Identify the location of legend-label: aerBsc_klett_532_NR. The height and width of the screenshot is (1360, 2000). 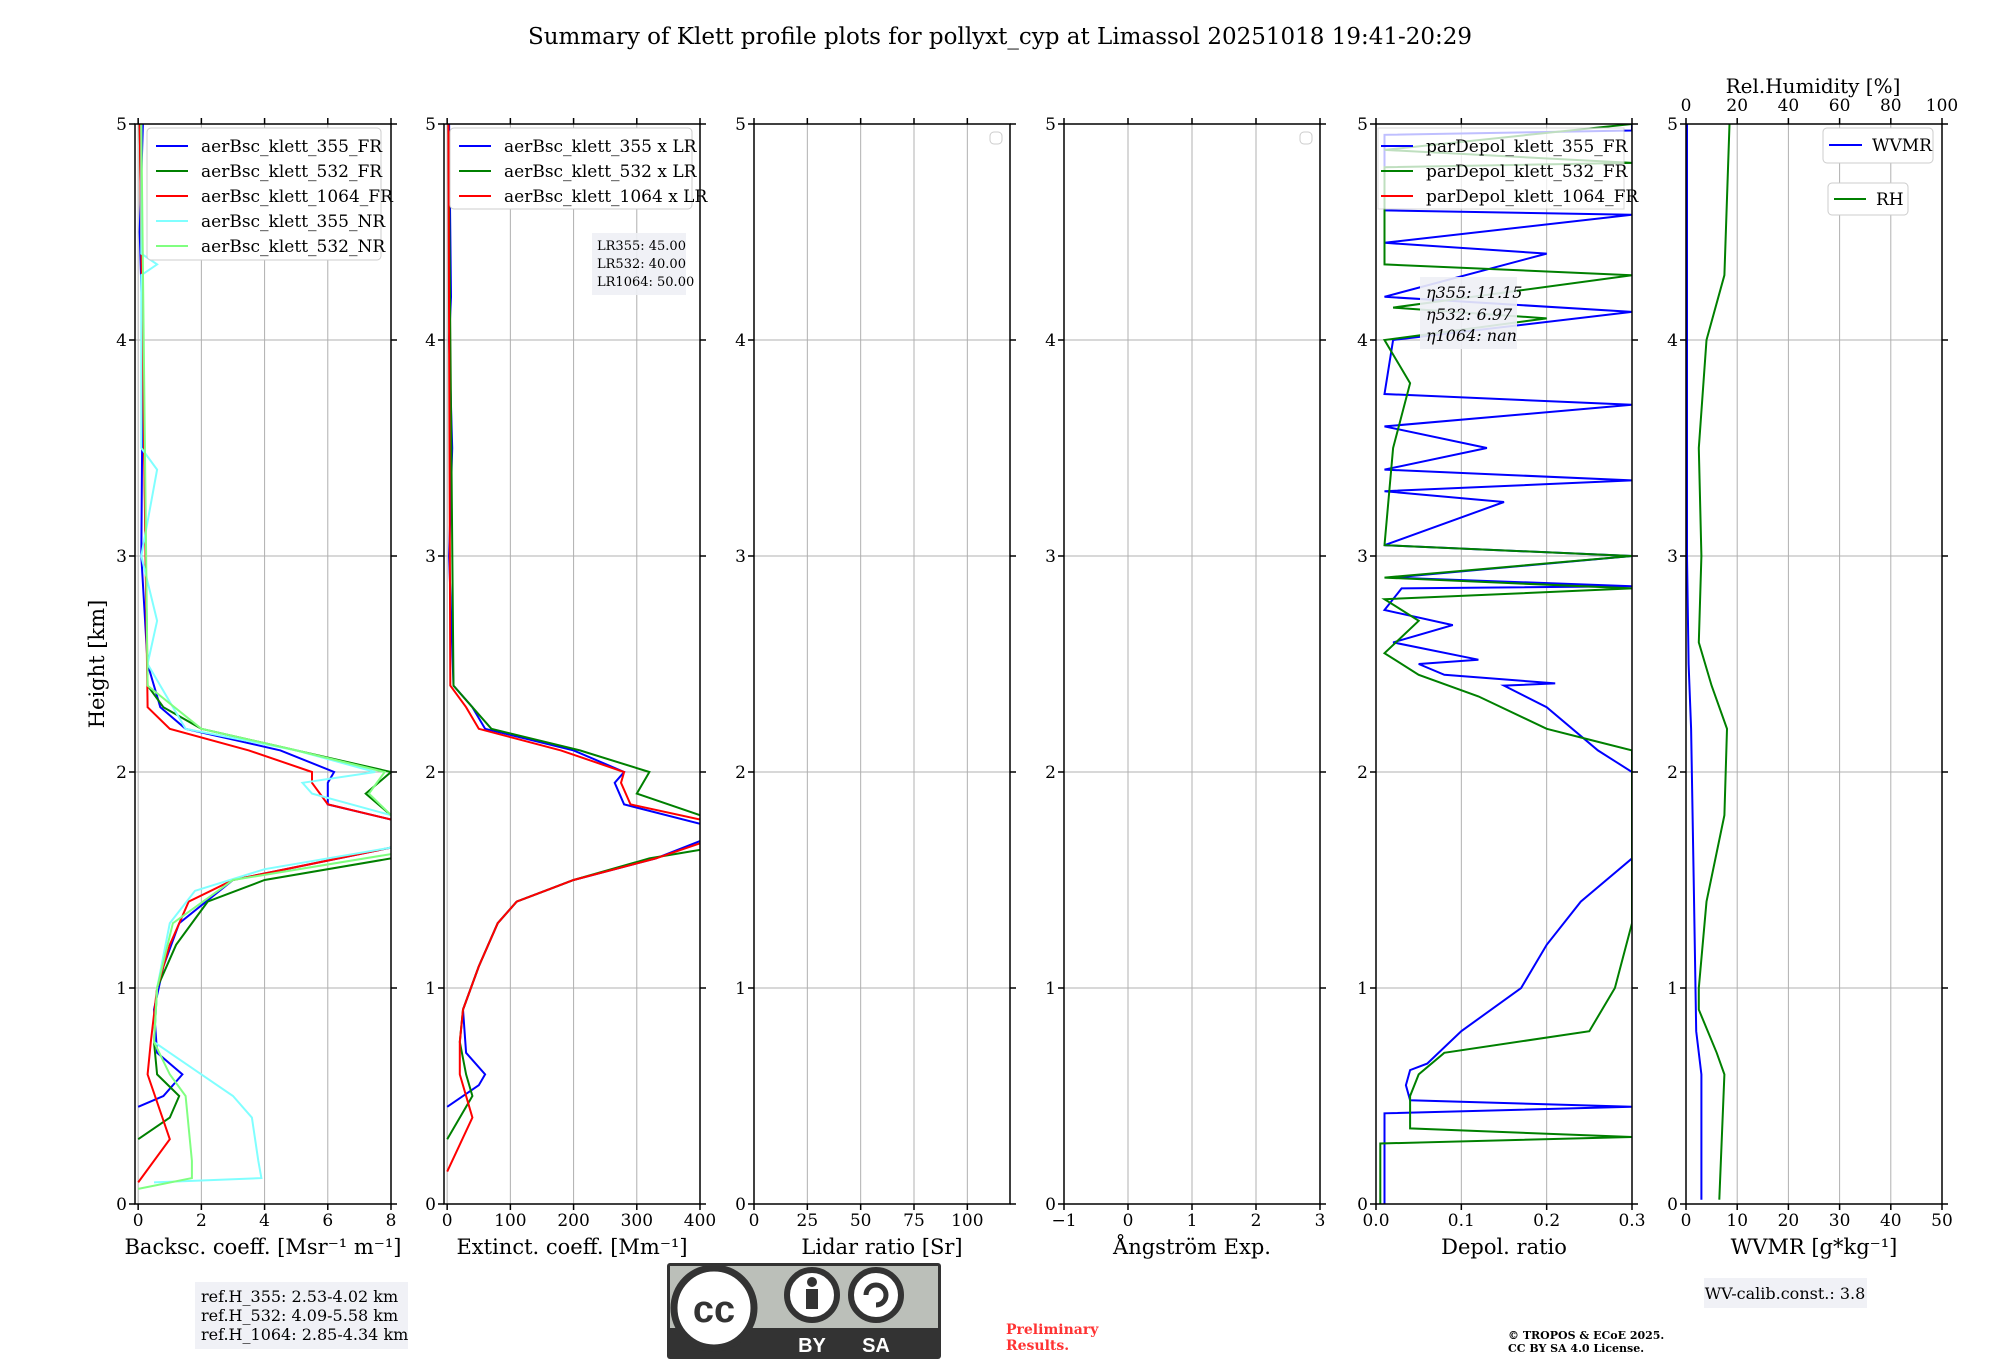
(293, 247).